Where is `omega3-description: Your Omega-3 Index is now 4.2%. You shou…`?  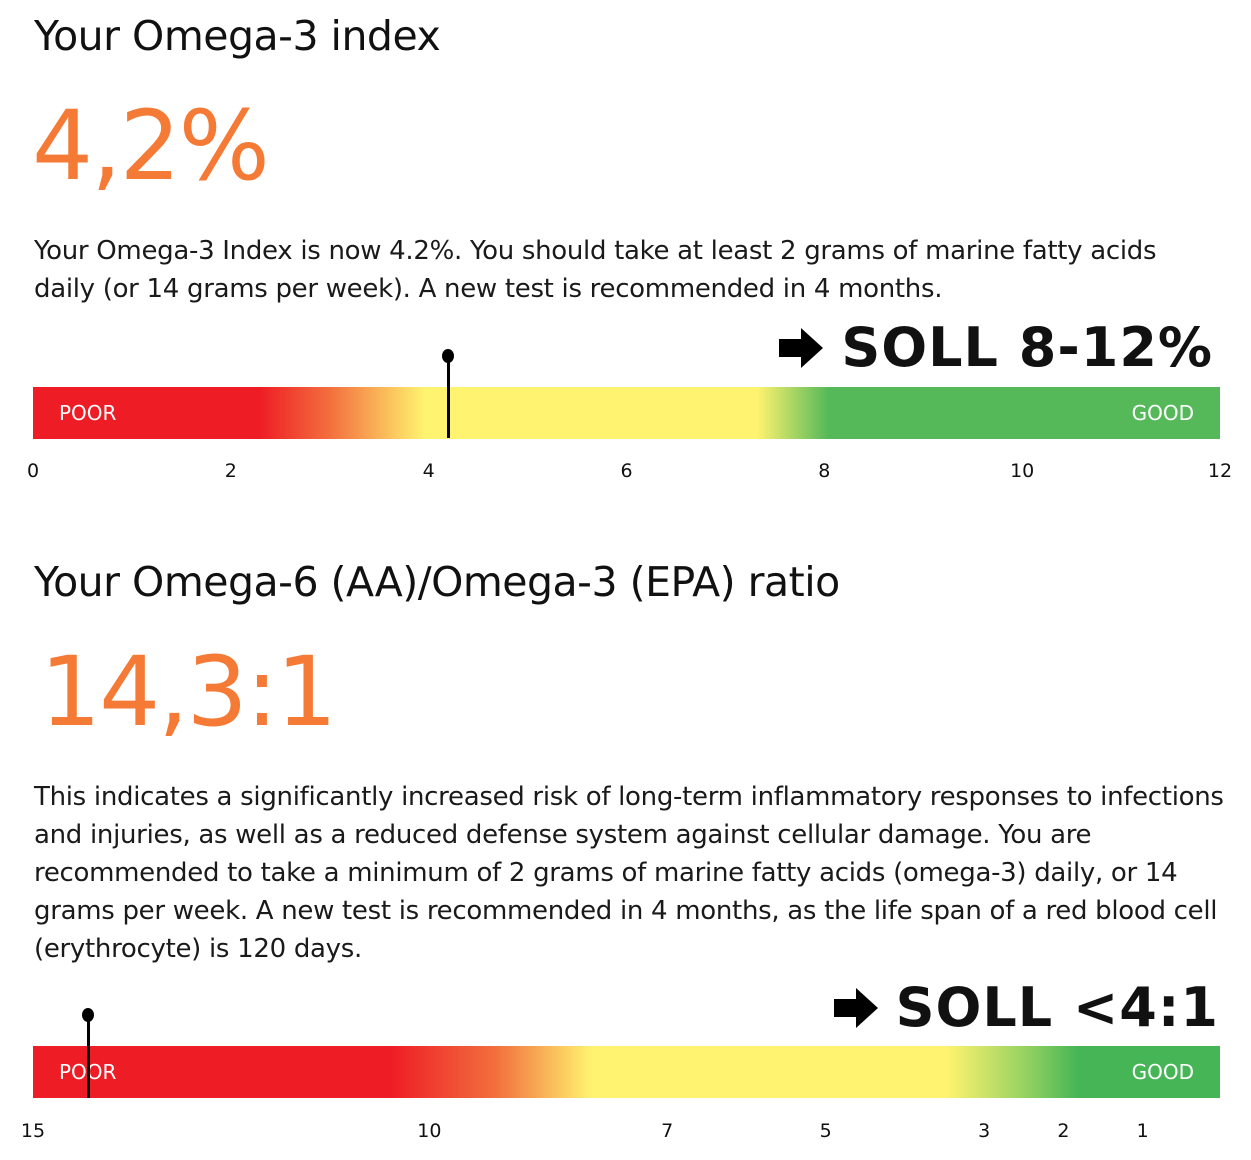
omega3-description: Your Omega-3 Index is now 4.2%. You shou… is located at coordinates (595, 270).